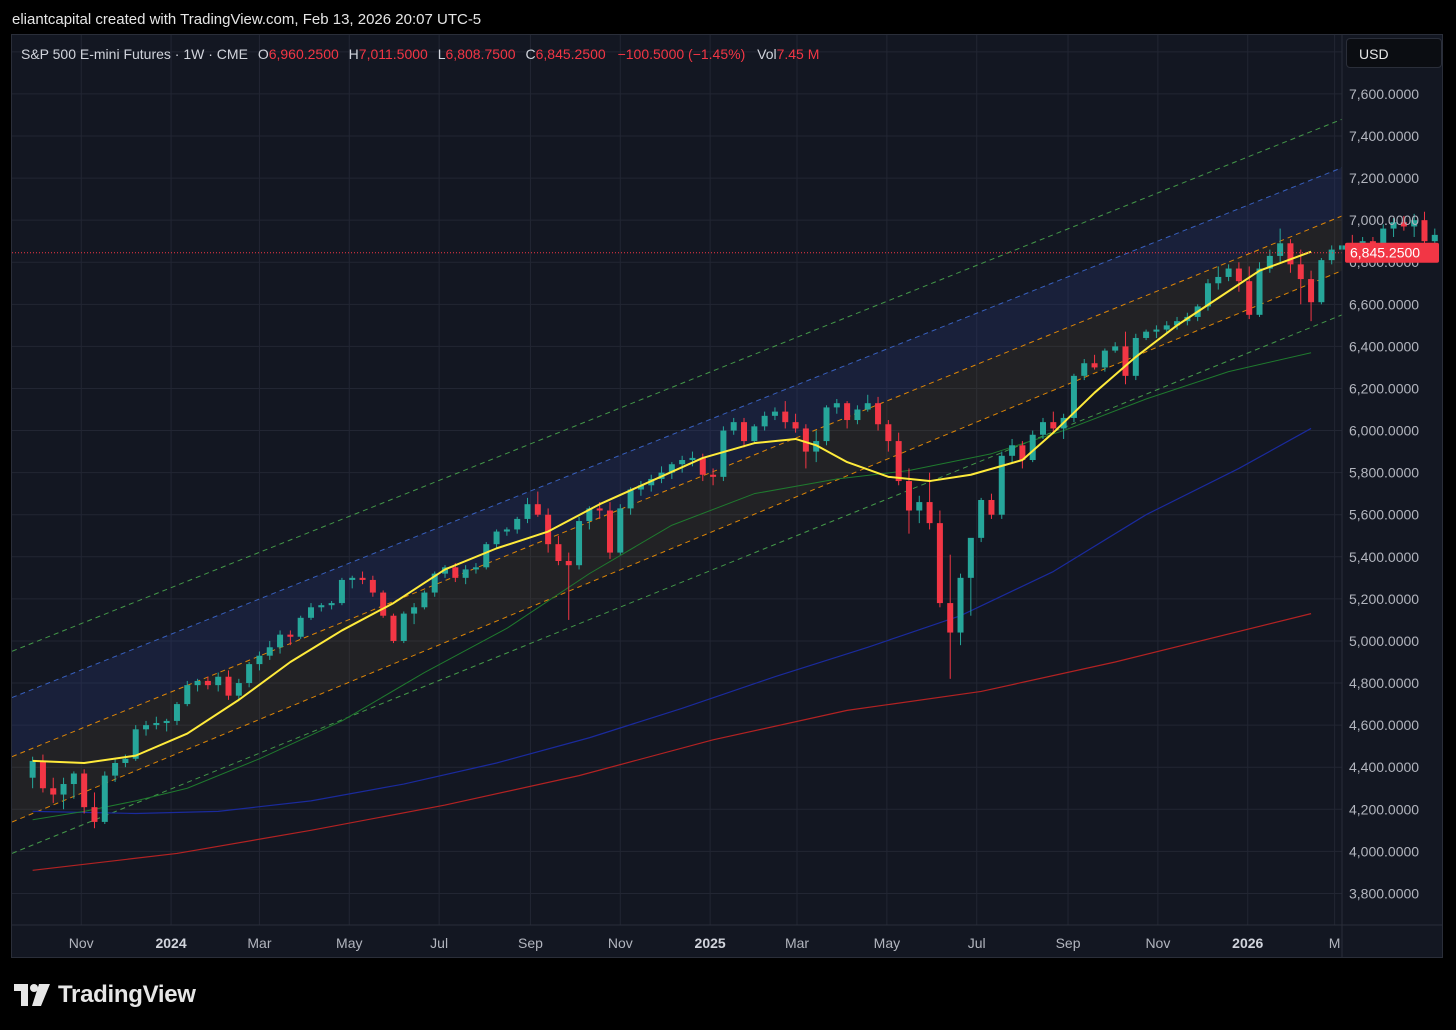 The height and width of the screenshot is (1030, 1456). What do you see at coordinates (797, 943) in the screenshot?
I see `time-axis-label: Mar` at bounding box center [797, 943].